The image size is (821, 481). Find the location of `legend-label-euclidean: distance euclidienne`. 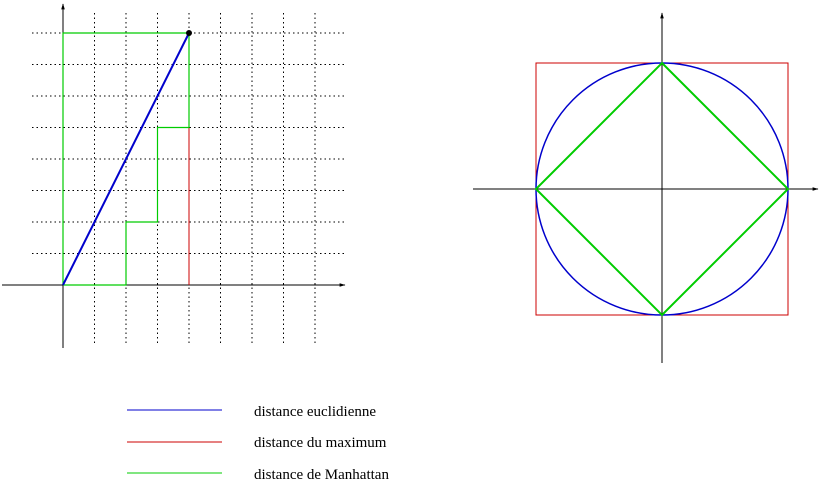

legend-label-euclidean: distance euclidienne is located at coordinates (315, 412).